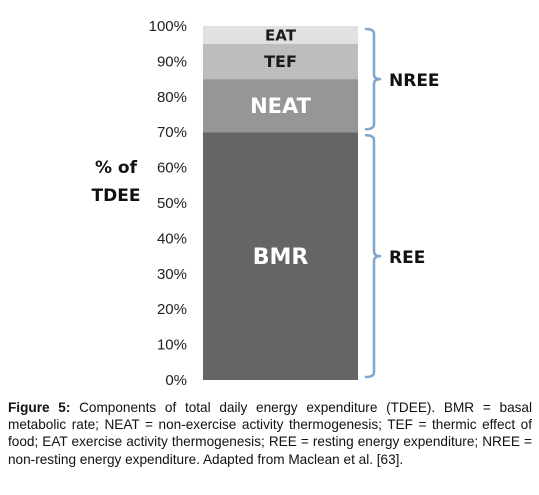  Describe the element at coordinates (116, 168) in the screenshot. I see `y-axis-label-line-1: % of` at that location.